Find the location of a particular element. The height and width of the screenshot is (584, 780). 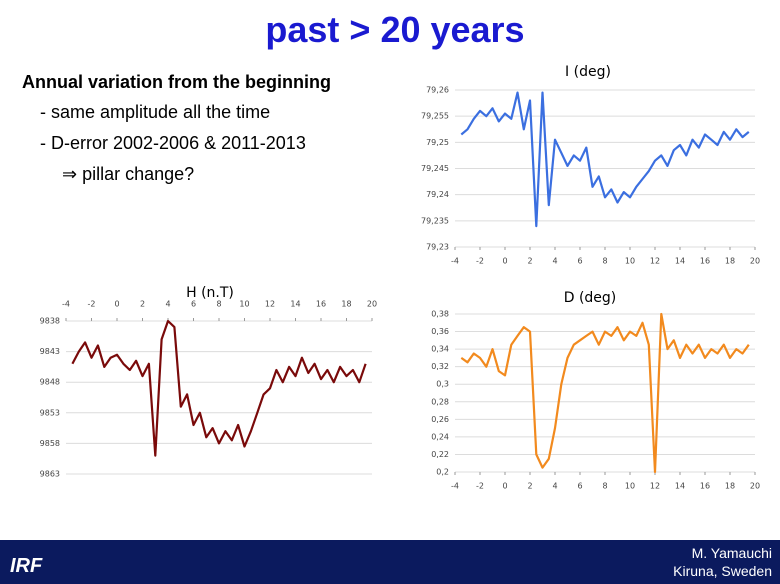

y-tick-label: 79,255 is located at coordinates (435, 116).